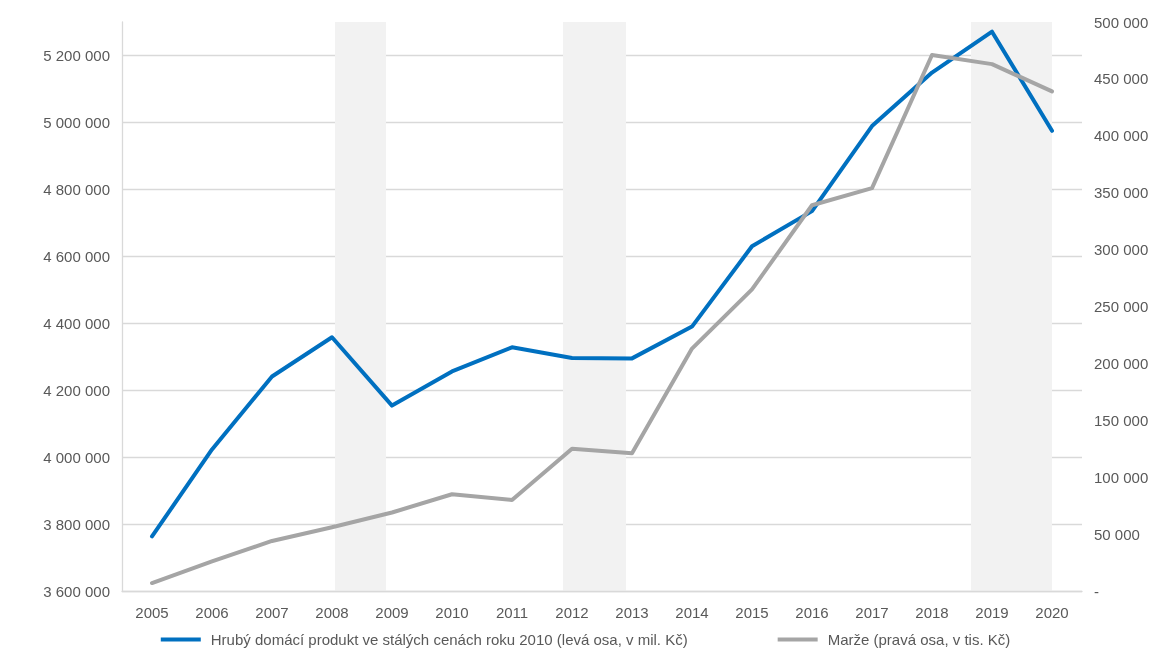  Describe the element at coordinates (572, 612) in the screenshot. I see `x-tick-label: 2012` at that location.